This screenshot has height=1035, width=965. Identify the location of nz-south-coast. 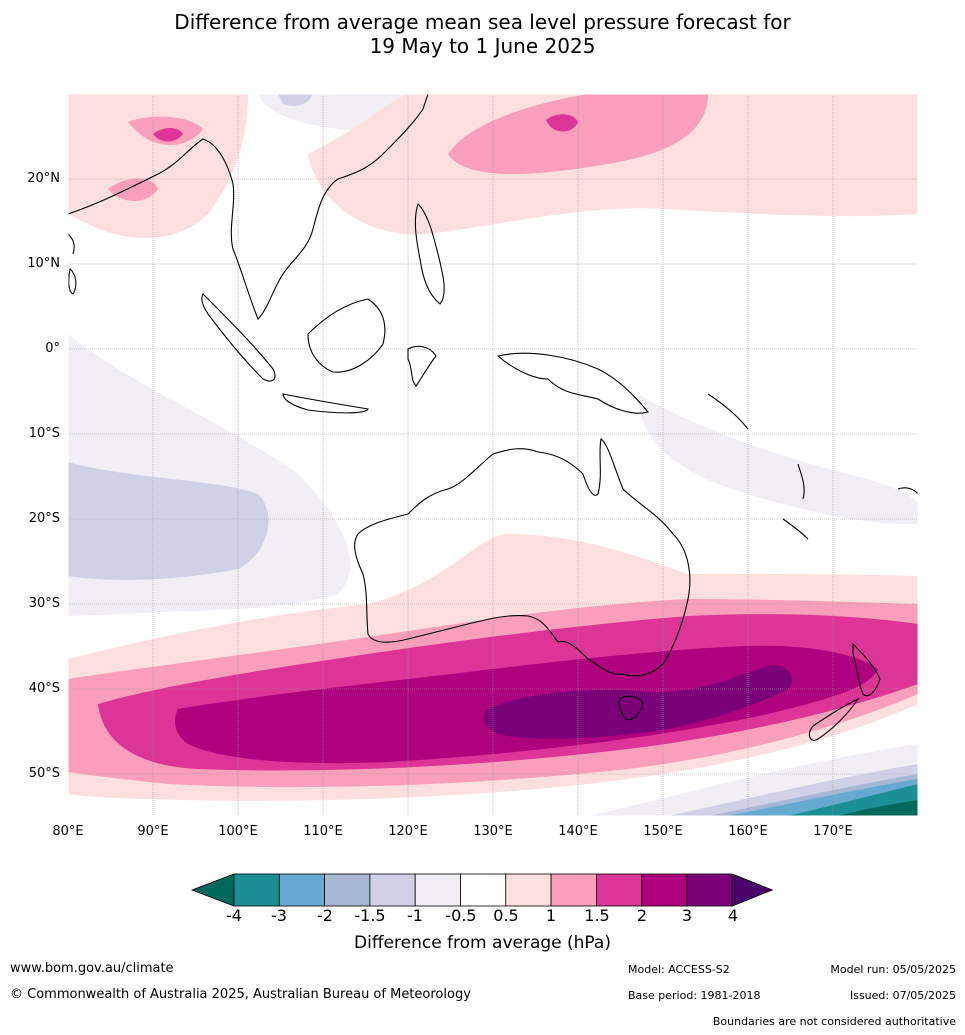
(834, 719).